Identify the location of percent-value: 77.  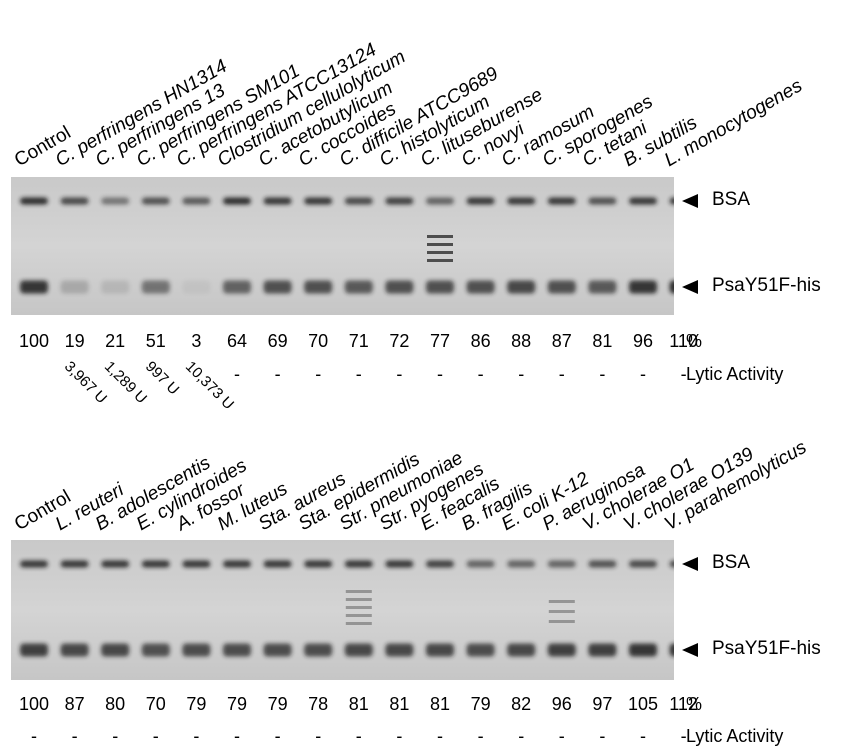
(440, 341).